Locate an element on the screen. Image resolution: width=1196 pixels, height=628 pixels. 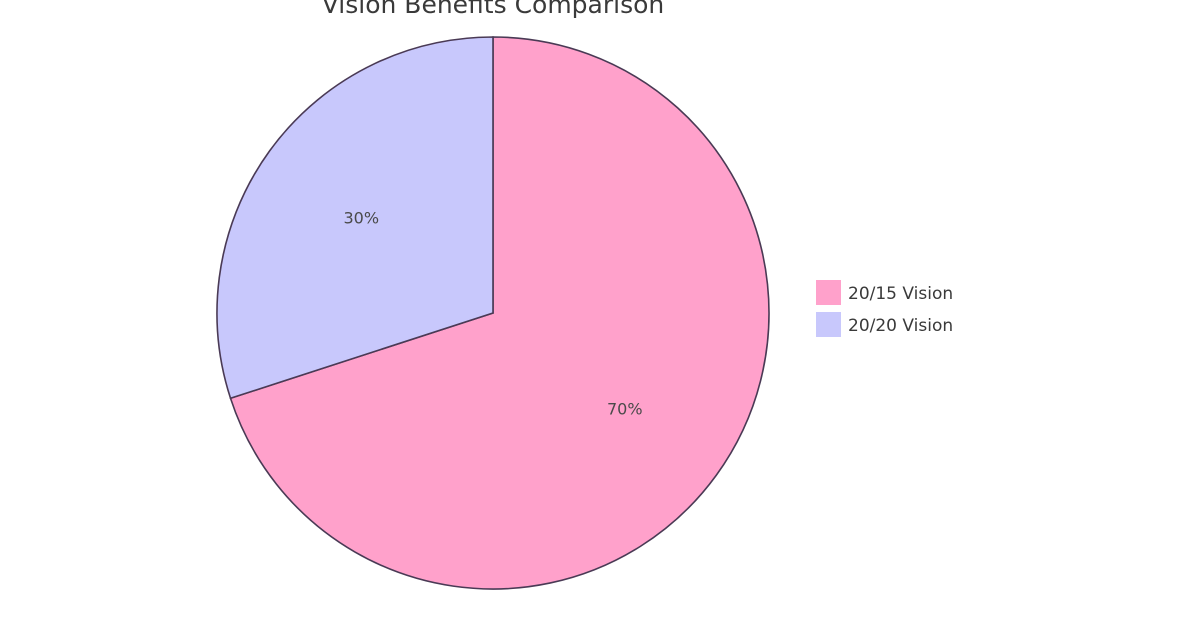
pie-data-labels: 70% 30% is located at coordinates (492, 313).